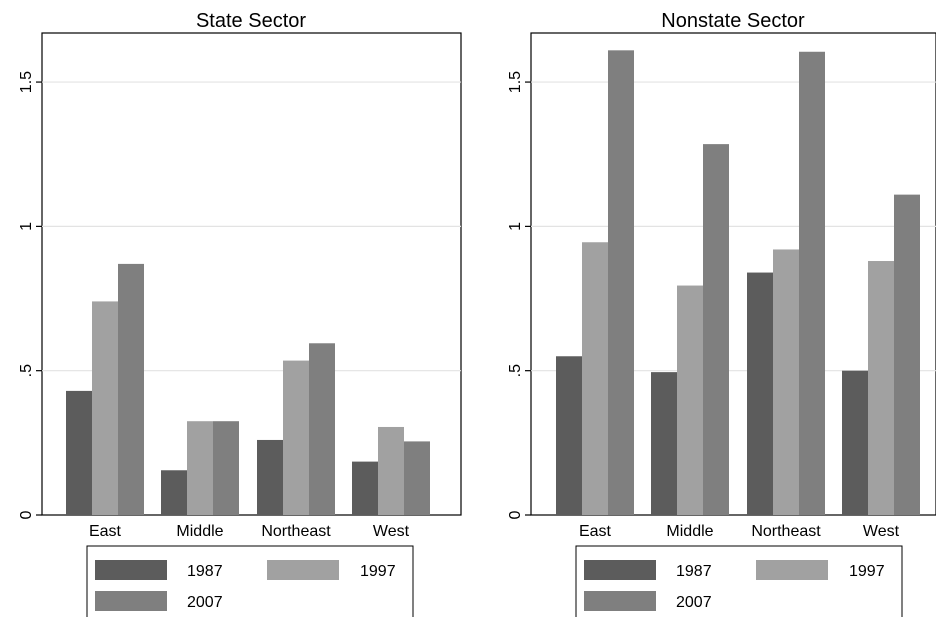 The height and width of the screenshot is (617, 936). What do you see at coordinates (251, 21) in the screenshot?
I see `chart-title: State Sector` at bounding box center [251, 21].